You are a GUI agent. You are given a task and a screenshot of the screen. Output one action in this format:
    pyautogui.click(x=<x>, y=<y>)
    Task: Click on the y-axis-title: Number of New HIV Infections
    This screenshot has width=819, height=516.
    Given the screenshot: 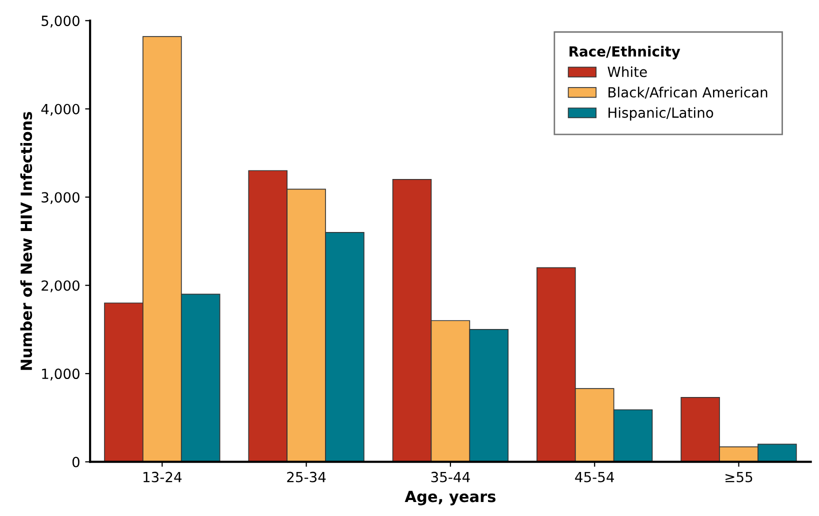 What is the action you would take?
    pyautogui.click(x=26, y=241)
    